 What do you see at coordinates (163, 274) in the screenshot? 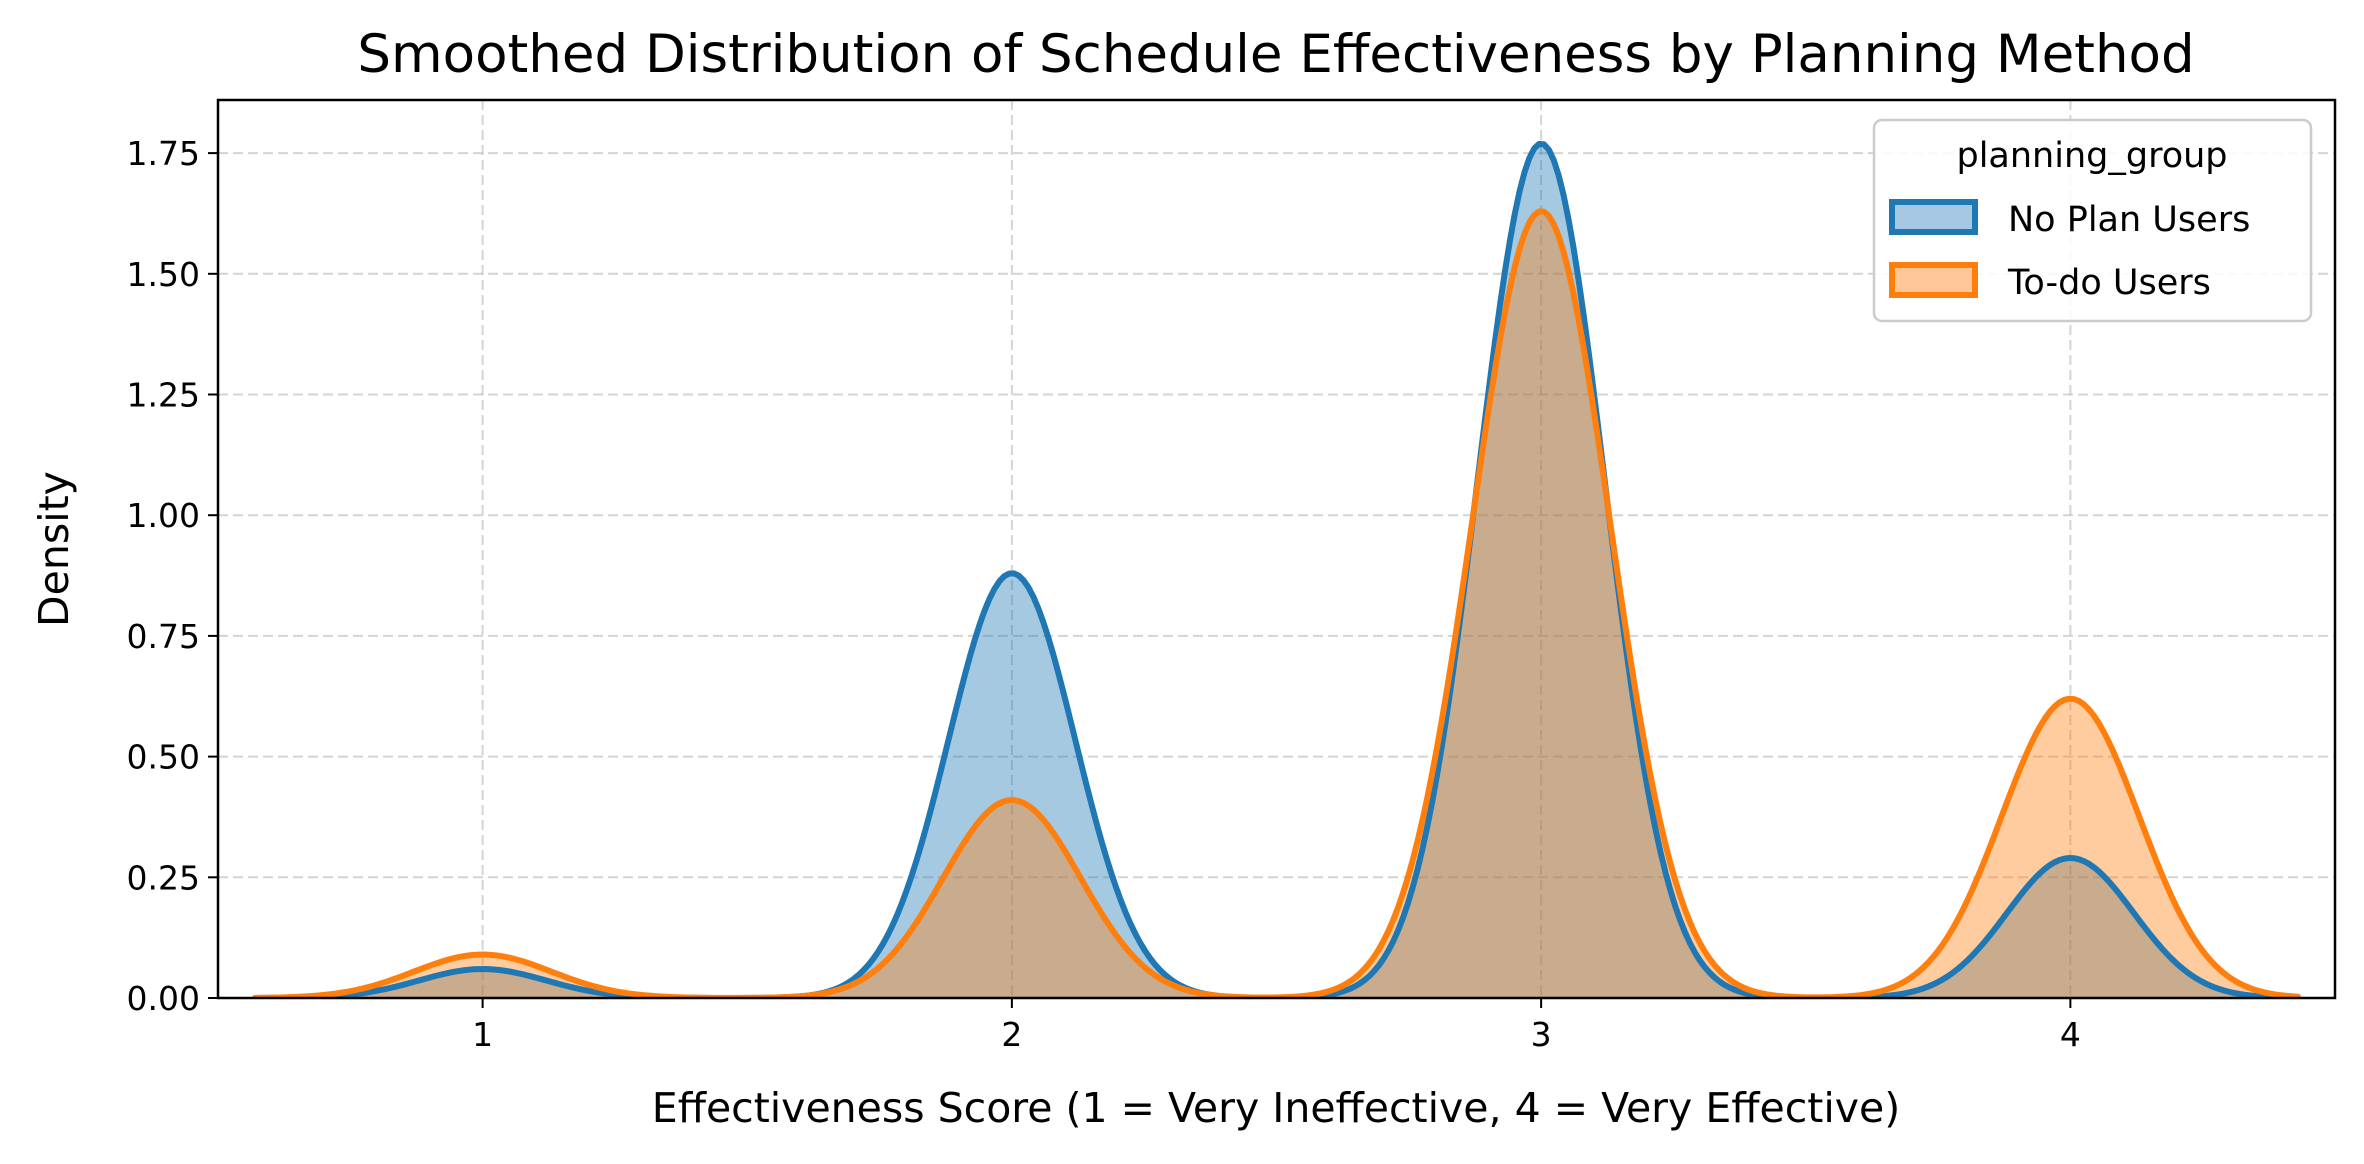
I see `y-tick-label-1.50: 1.50` at bounding box center [163, 274].